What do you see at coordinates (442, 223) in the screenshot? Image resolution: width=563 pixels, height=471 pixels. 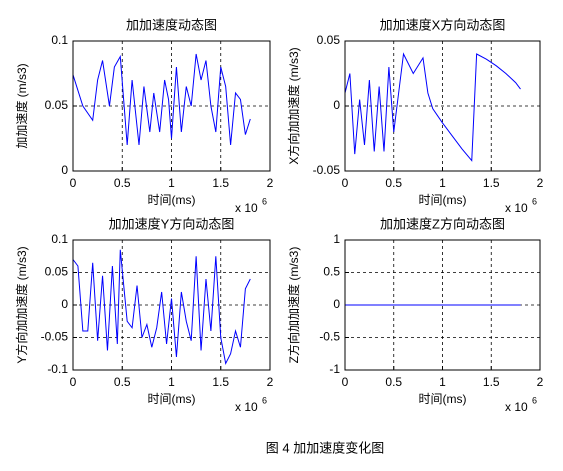 I see `chart-title: 加加速度Z方向动态图` at bounding box center [442, 223].